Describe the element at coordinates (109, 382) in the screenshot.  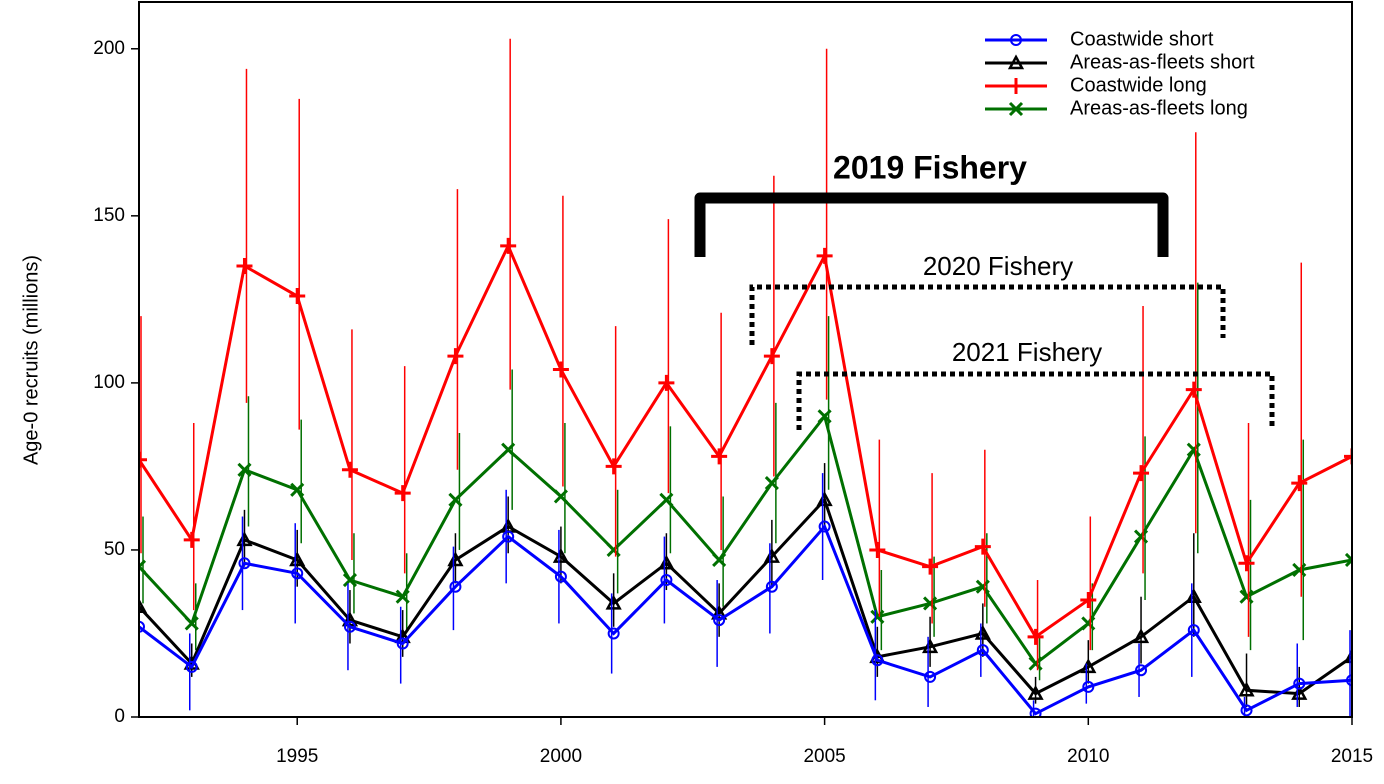
I see `y-tick-label: 100` at that location.